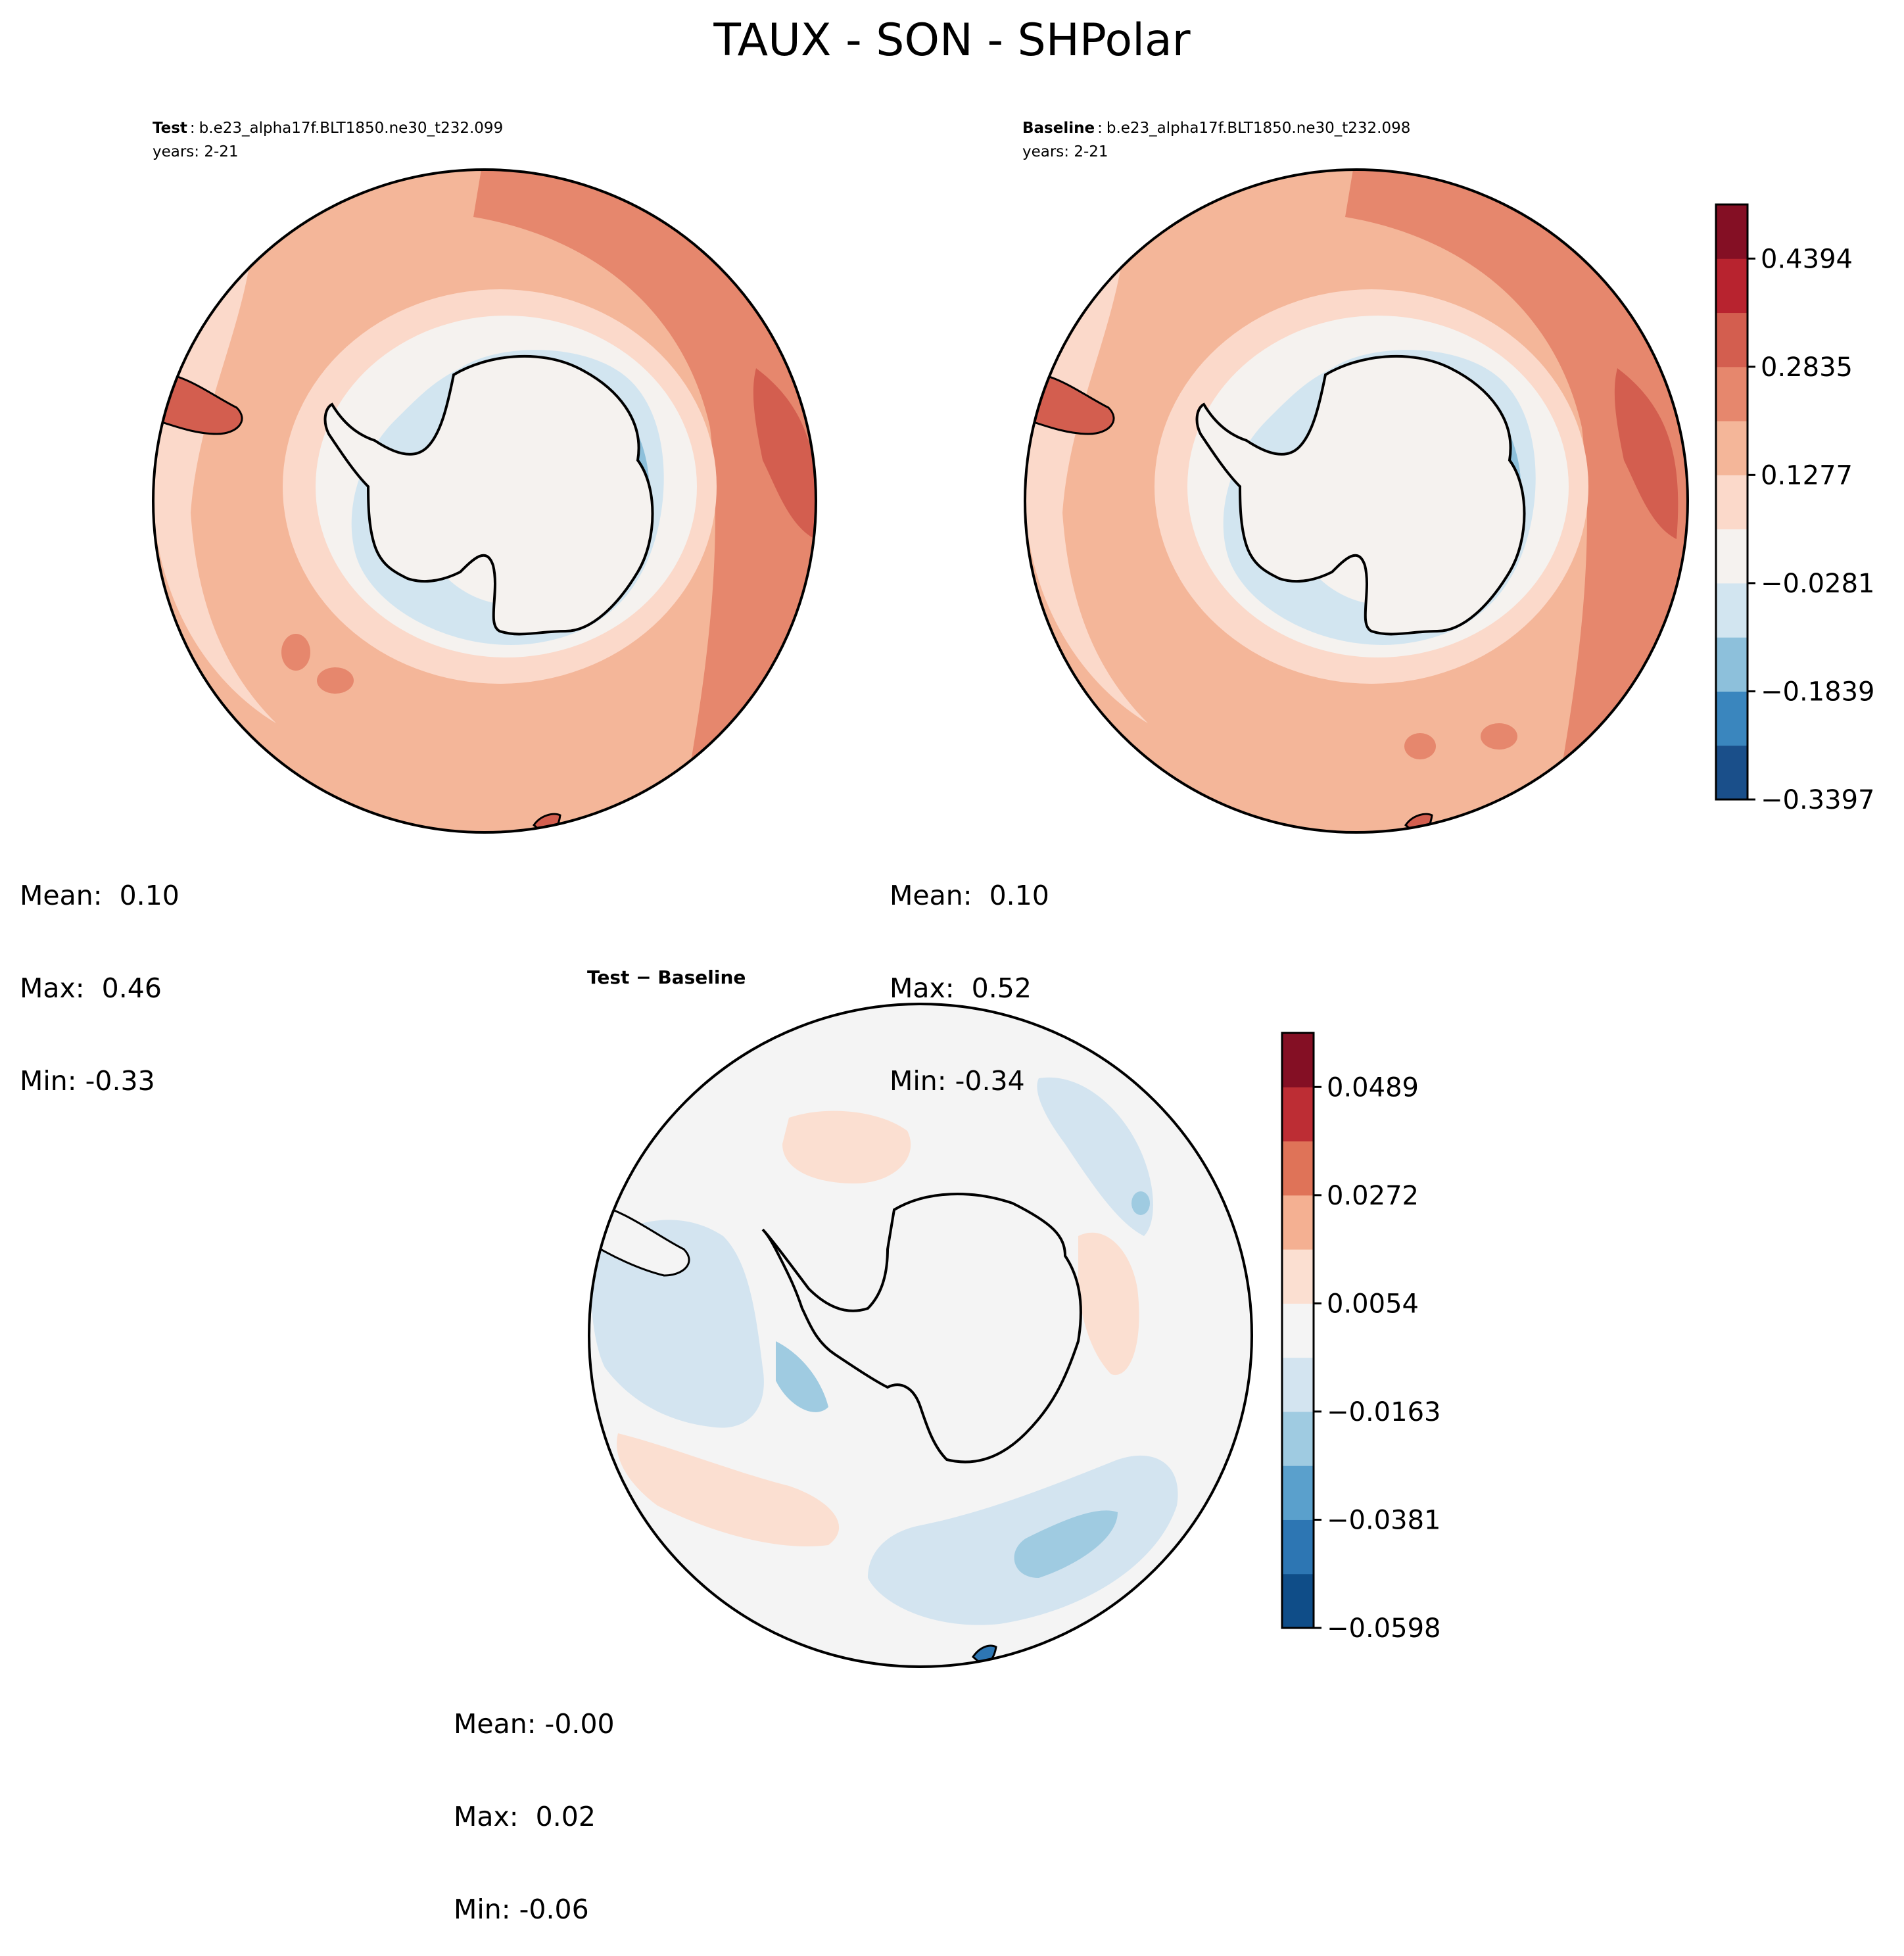  What do you see at coordinates (1140, 1203) in the screenshot?
I see `diff-map-blue-spot` at bounding box center [1140, 1203].